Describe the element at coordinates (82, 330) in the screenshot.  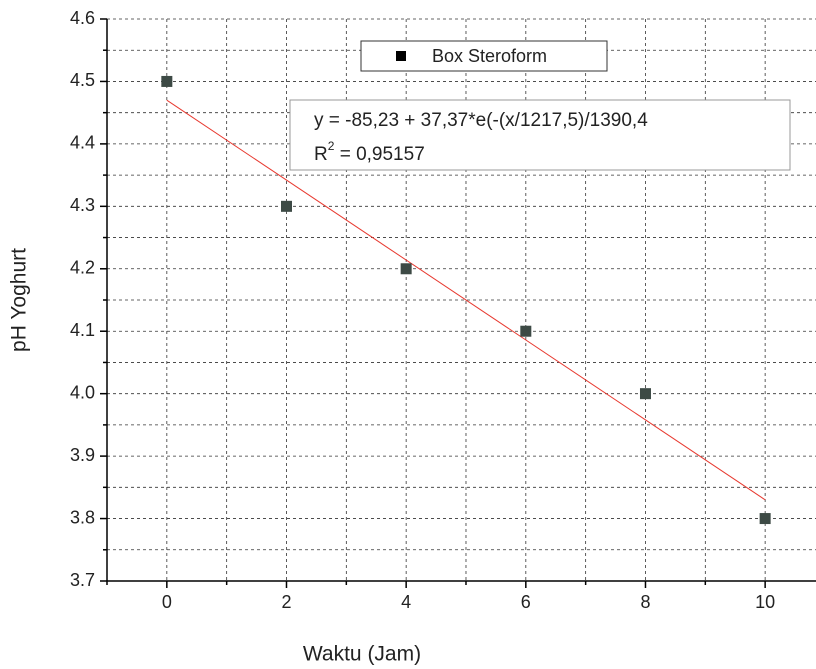
I see `y-tick-label: 4.1` at that location.